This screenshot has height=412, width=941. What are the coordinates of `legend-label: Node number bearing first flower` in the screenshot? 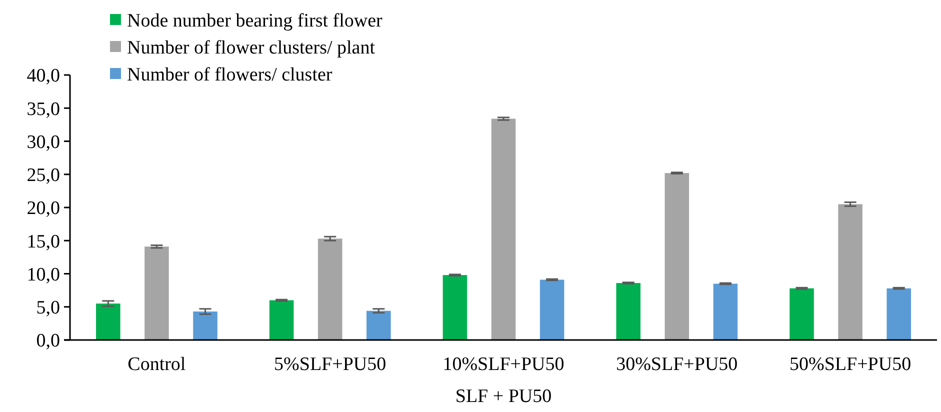 It's located at (255, 21).